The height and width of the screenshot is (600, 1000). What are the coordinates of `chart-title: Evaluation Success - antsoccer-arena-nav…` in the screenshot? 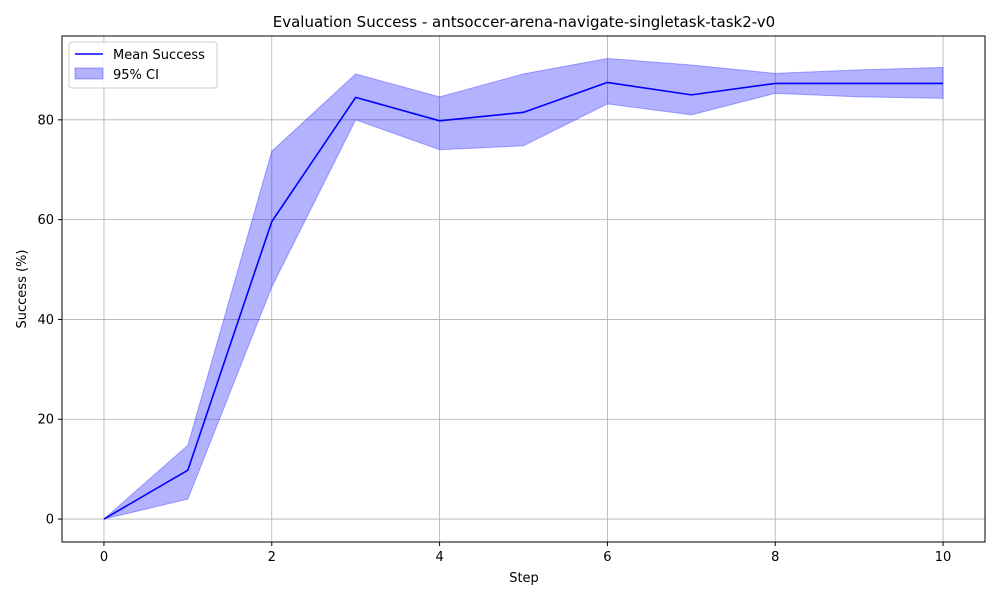 It's located at (524, 22).